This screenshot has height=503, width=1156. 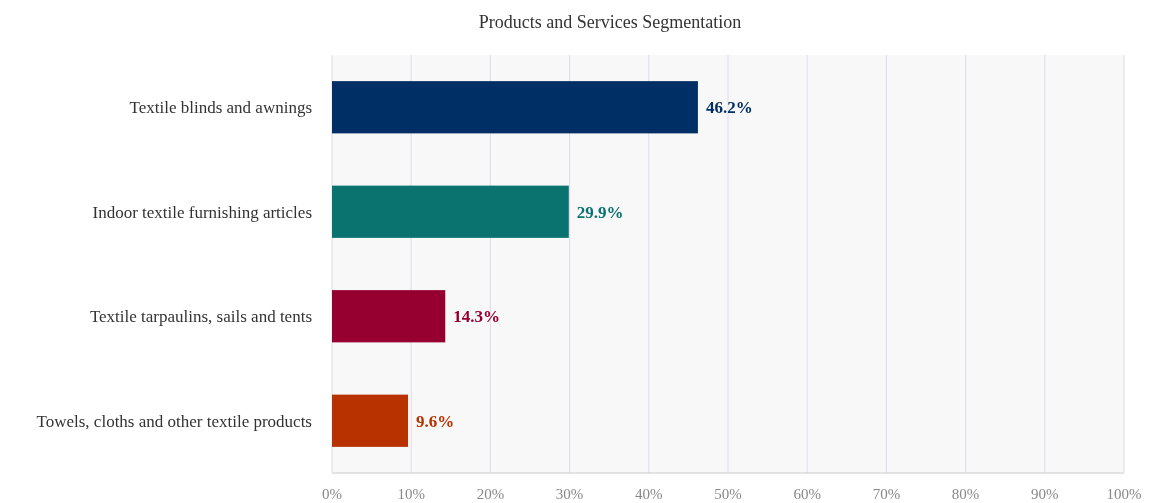 I want to click on x-tick-label: 50%, so click(x=728, y=494).